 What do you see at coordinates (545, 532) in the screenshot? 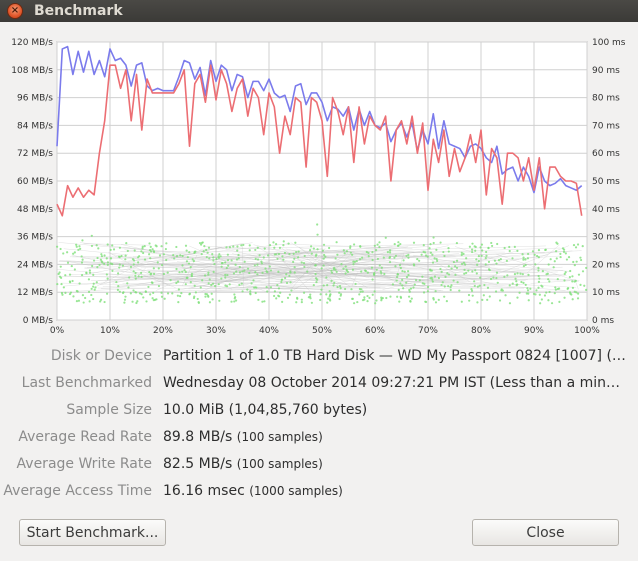
I see `close-button: Close` at bounding box center [545, 532].